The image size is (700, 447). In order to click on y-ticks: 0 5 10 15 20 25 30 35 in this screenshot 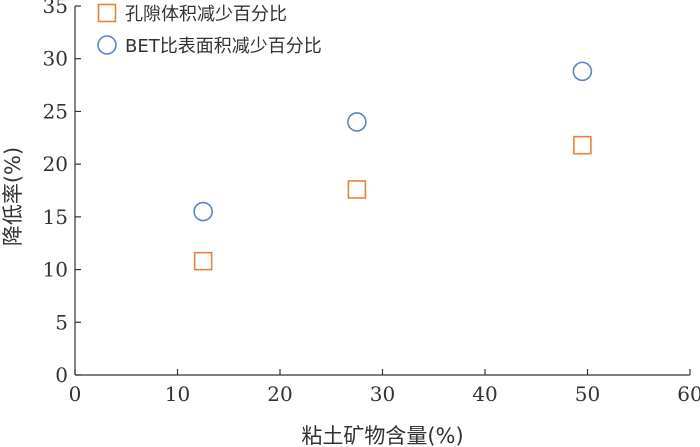, I will do `click(62, 193)`.